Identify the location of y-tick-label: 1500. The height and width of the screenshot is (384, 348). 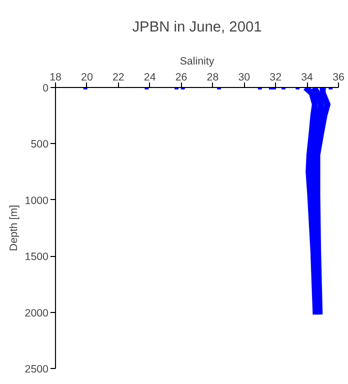
(36, 257).